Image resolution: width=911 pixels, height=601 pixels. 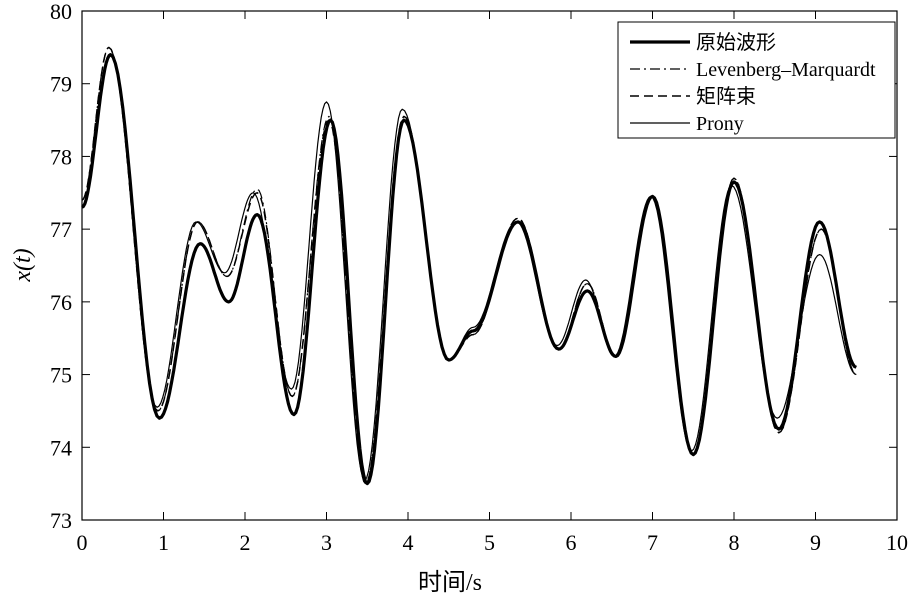 I want to click on x-tick-label: 0, so click(x=82, y=542).